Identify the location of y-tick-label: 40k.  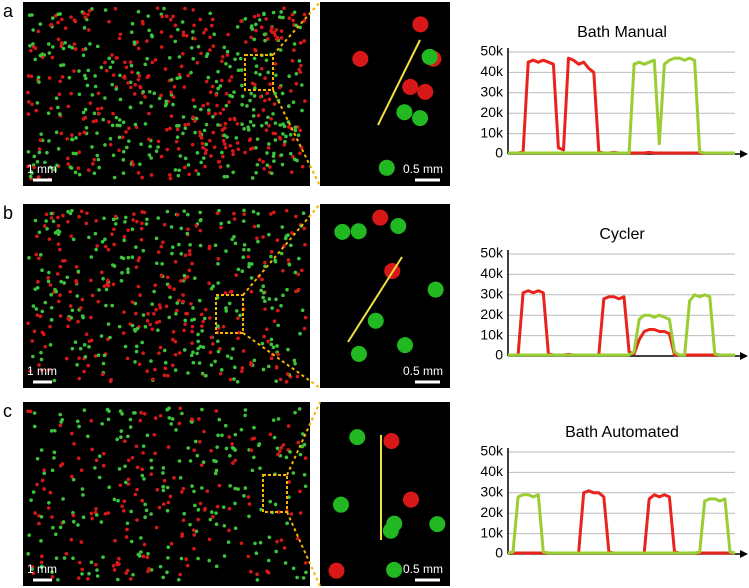
(492, 273).